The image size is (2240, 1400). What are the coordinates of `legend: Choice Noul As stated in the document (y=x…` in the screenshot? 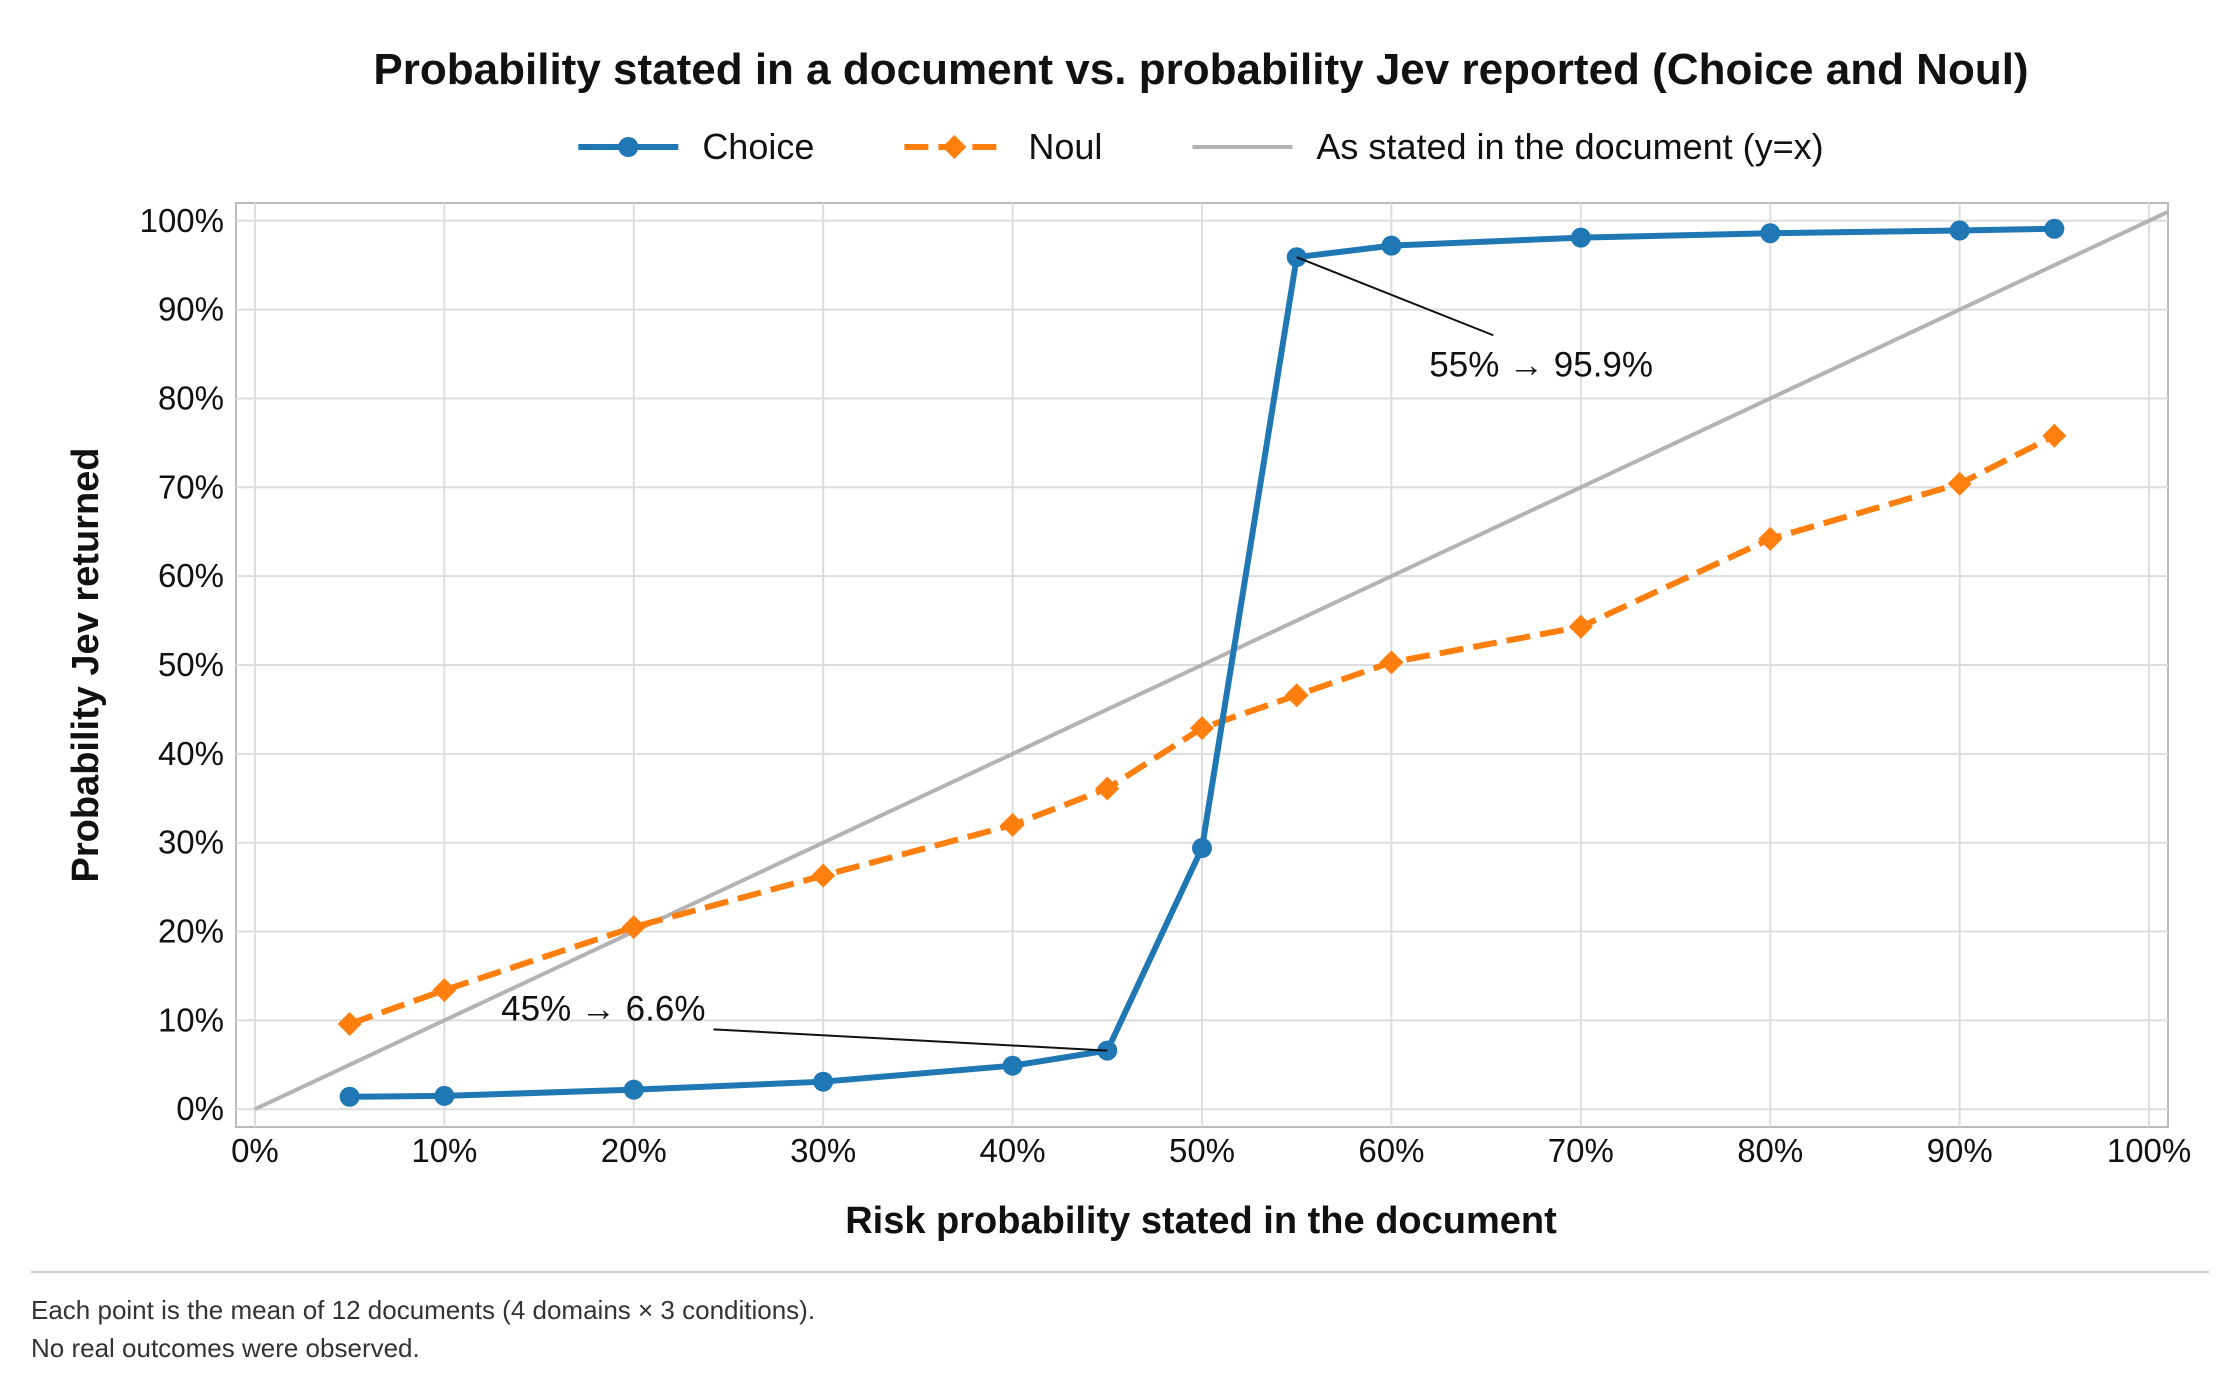 It's located at (1201, 146).